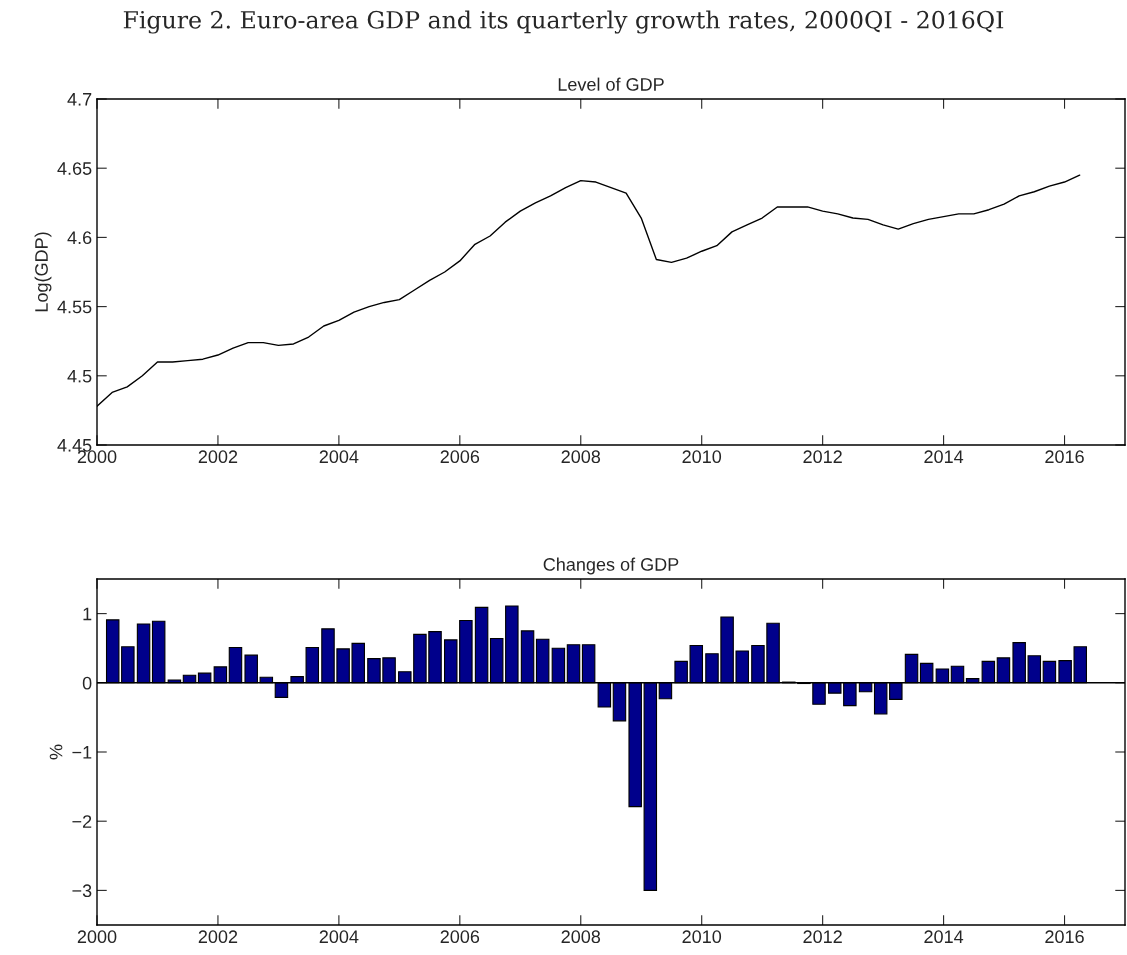 The width and height of the screenshot is (1127, 955). What do you see at coordinates (82, 752) in the screenshot?
I see `y-tick-label: −1` at bounding box center [82, 752].